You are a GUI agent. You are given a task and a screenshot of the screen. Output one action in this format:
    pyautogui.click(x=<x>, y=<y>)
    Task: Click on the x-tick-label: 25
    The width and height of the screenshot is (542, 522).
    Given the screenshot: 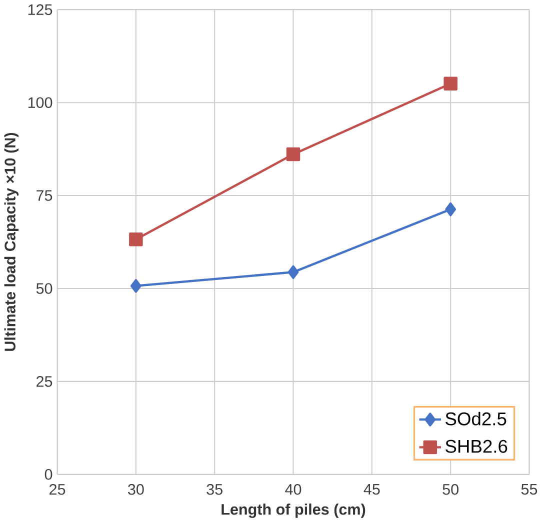 What is the action you would take?
    pyautogui.click(x=58, y=489)
    